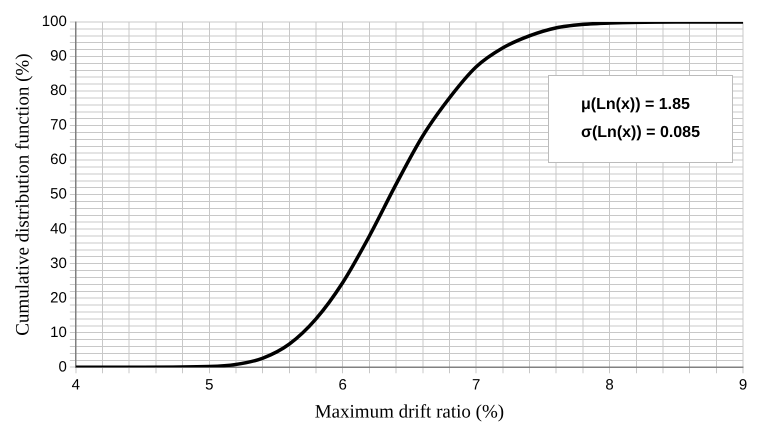 The image size is (759, 436). What do you see at coordinates (58, 297) in the screenshot?
I see `y-tick-label: 20` at bounding box center [58, 297].